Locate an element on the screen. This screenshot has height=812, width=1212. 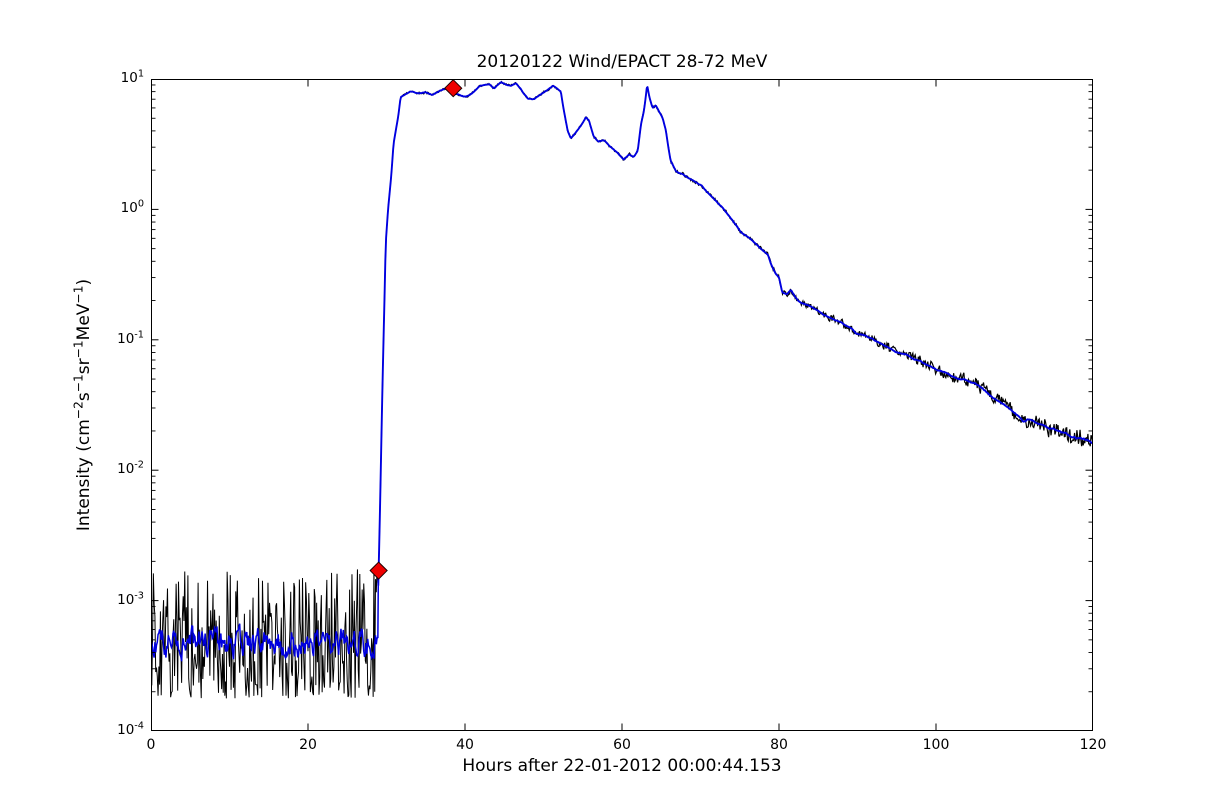
y-tick-label: 10⁻¹ is located at coordinates (130, 338).